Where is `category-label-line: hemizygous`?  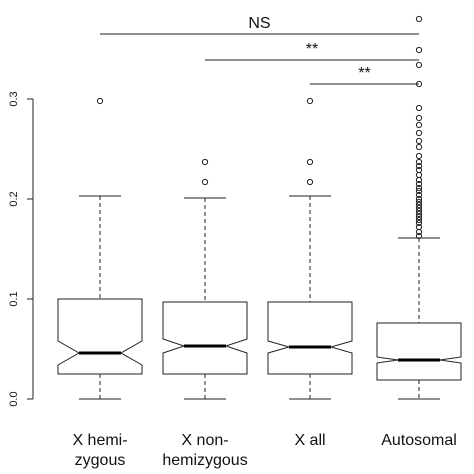
category-label-line: hemizygous is located at coordinates (204, 460).